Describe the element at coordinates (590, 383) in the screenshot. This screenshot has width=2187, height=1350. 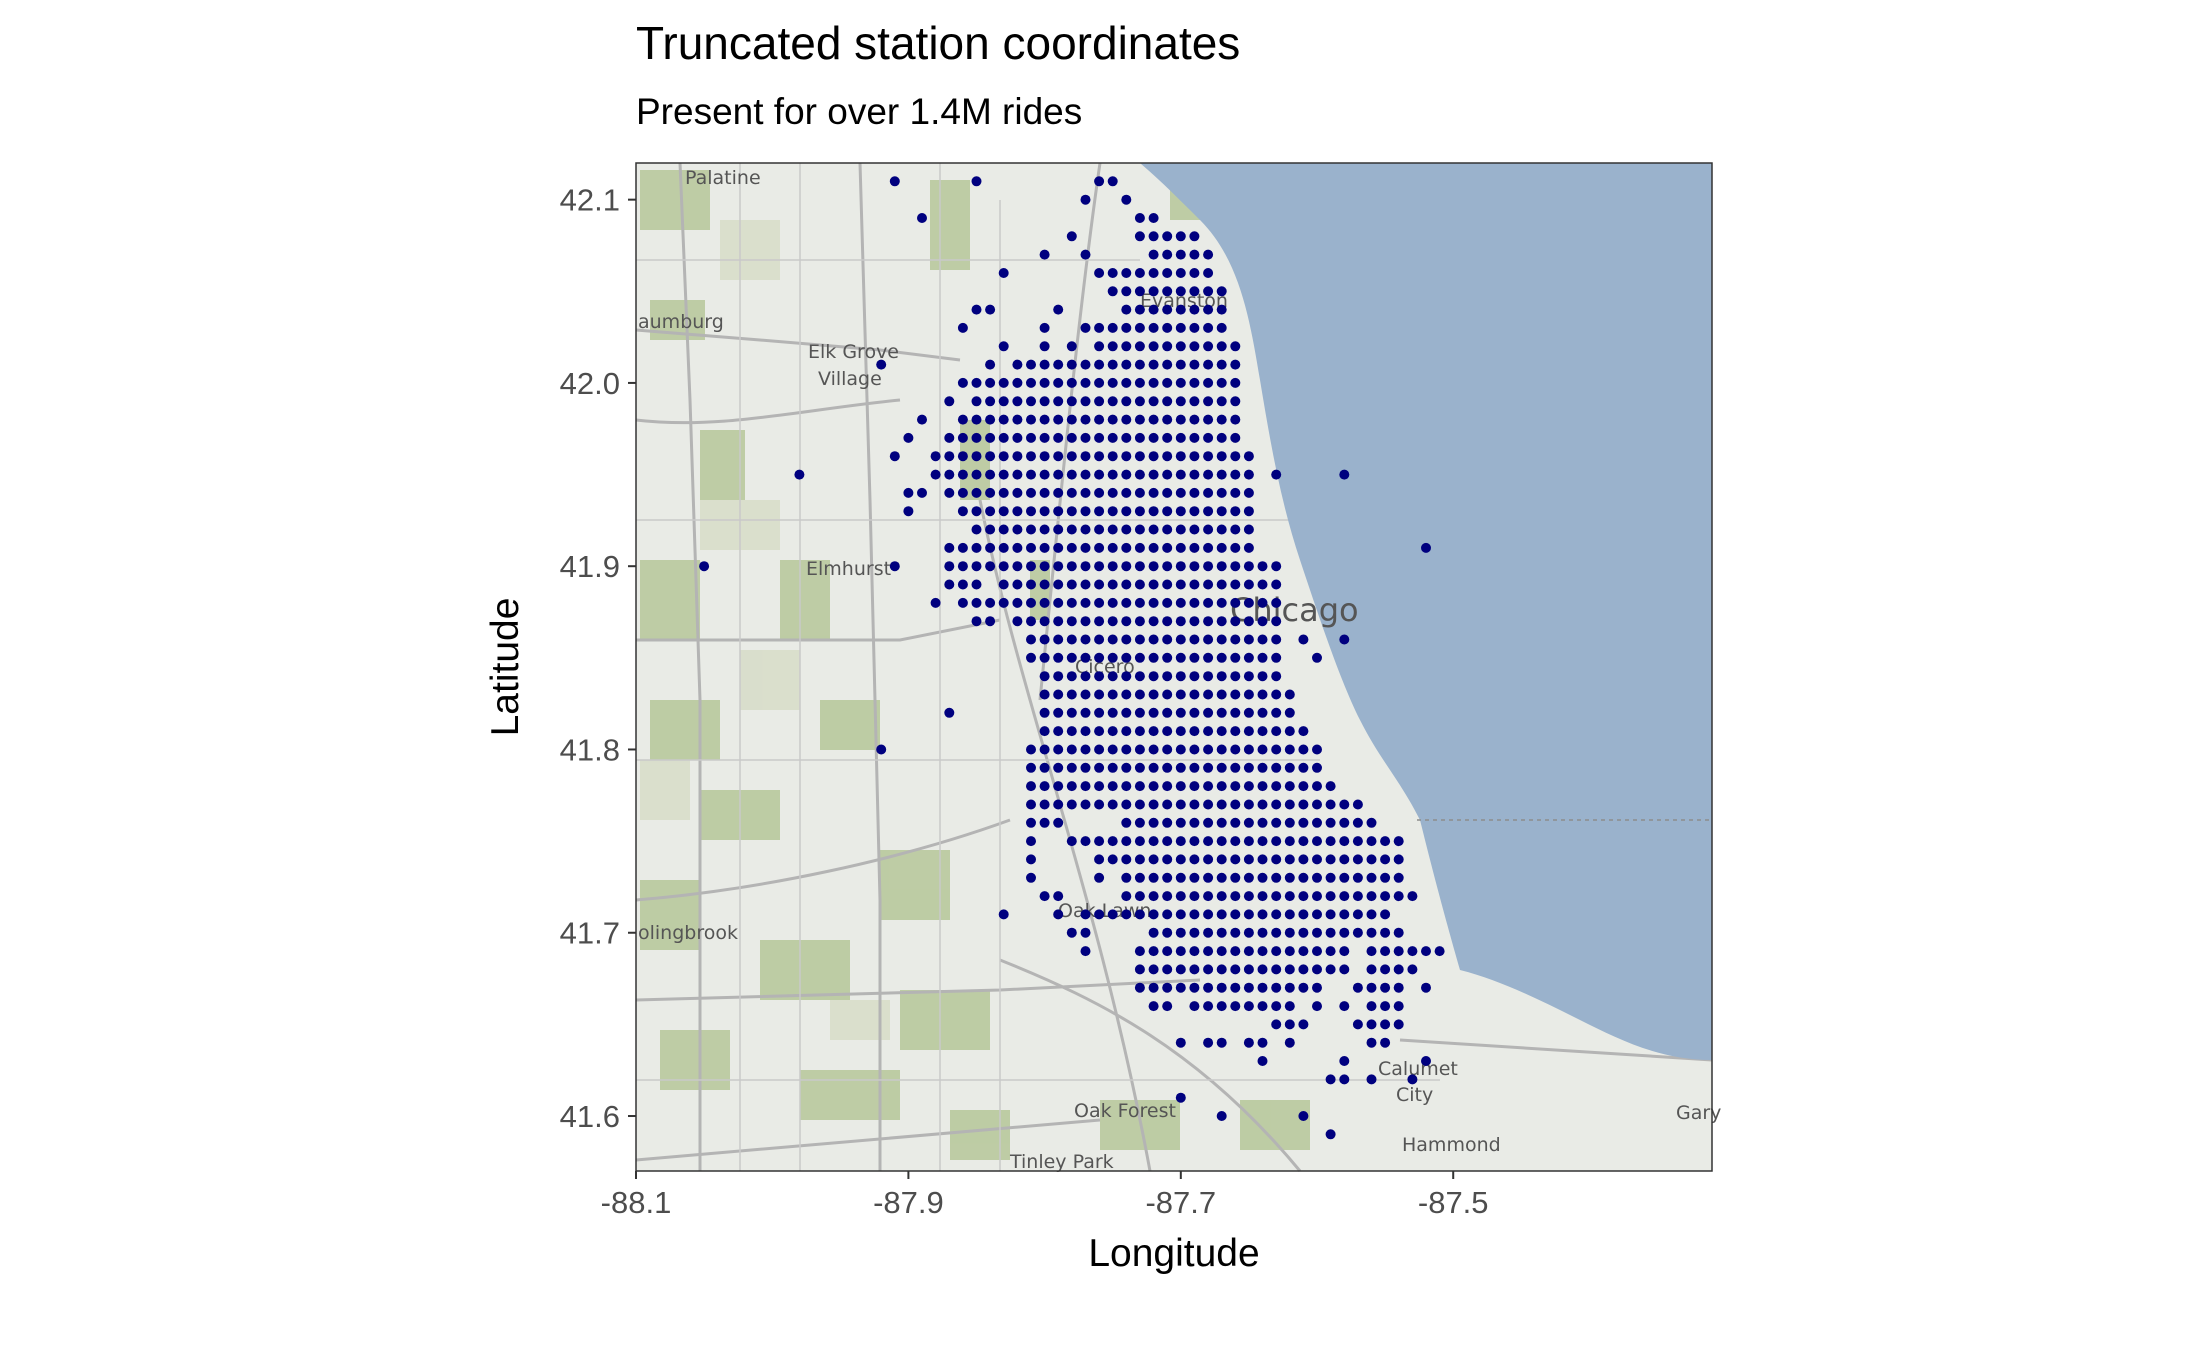
I see `y-tick-label: 42.0` at that location.